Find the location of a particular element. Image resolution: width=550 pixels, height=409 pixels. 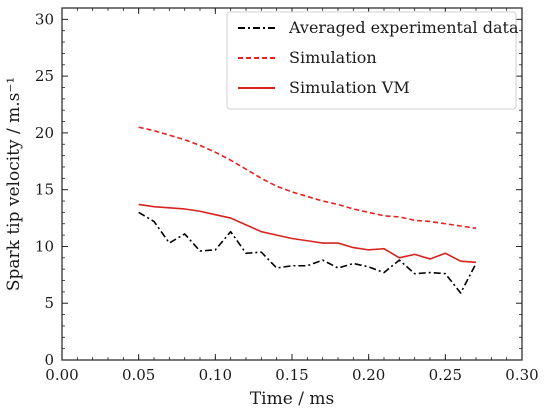

legend-label-experimental: Averaged experimental data is located at coordinates (403, 27).